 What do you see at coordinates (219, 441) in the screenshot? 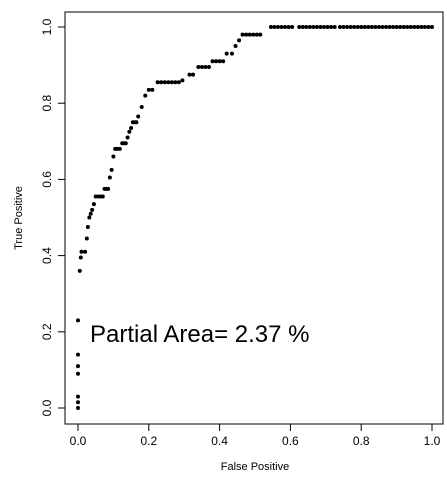
I see `x-tick-label: 0.4` at bounding box center [219, 441].